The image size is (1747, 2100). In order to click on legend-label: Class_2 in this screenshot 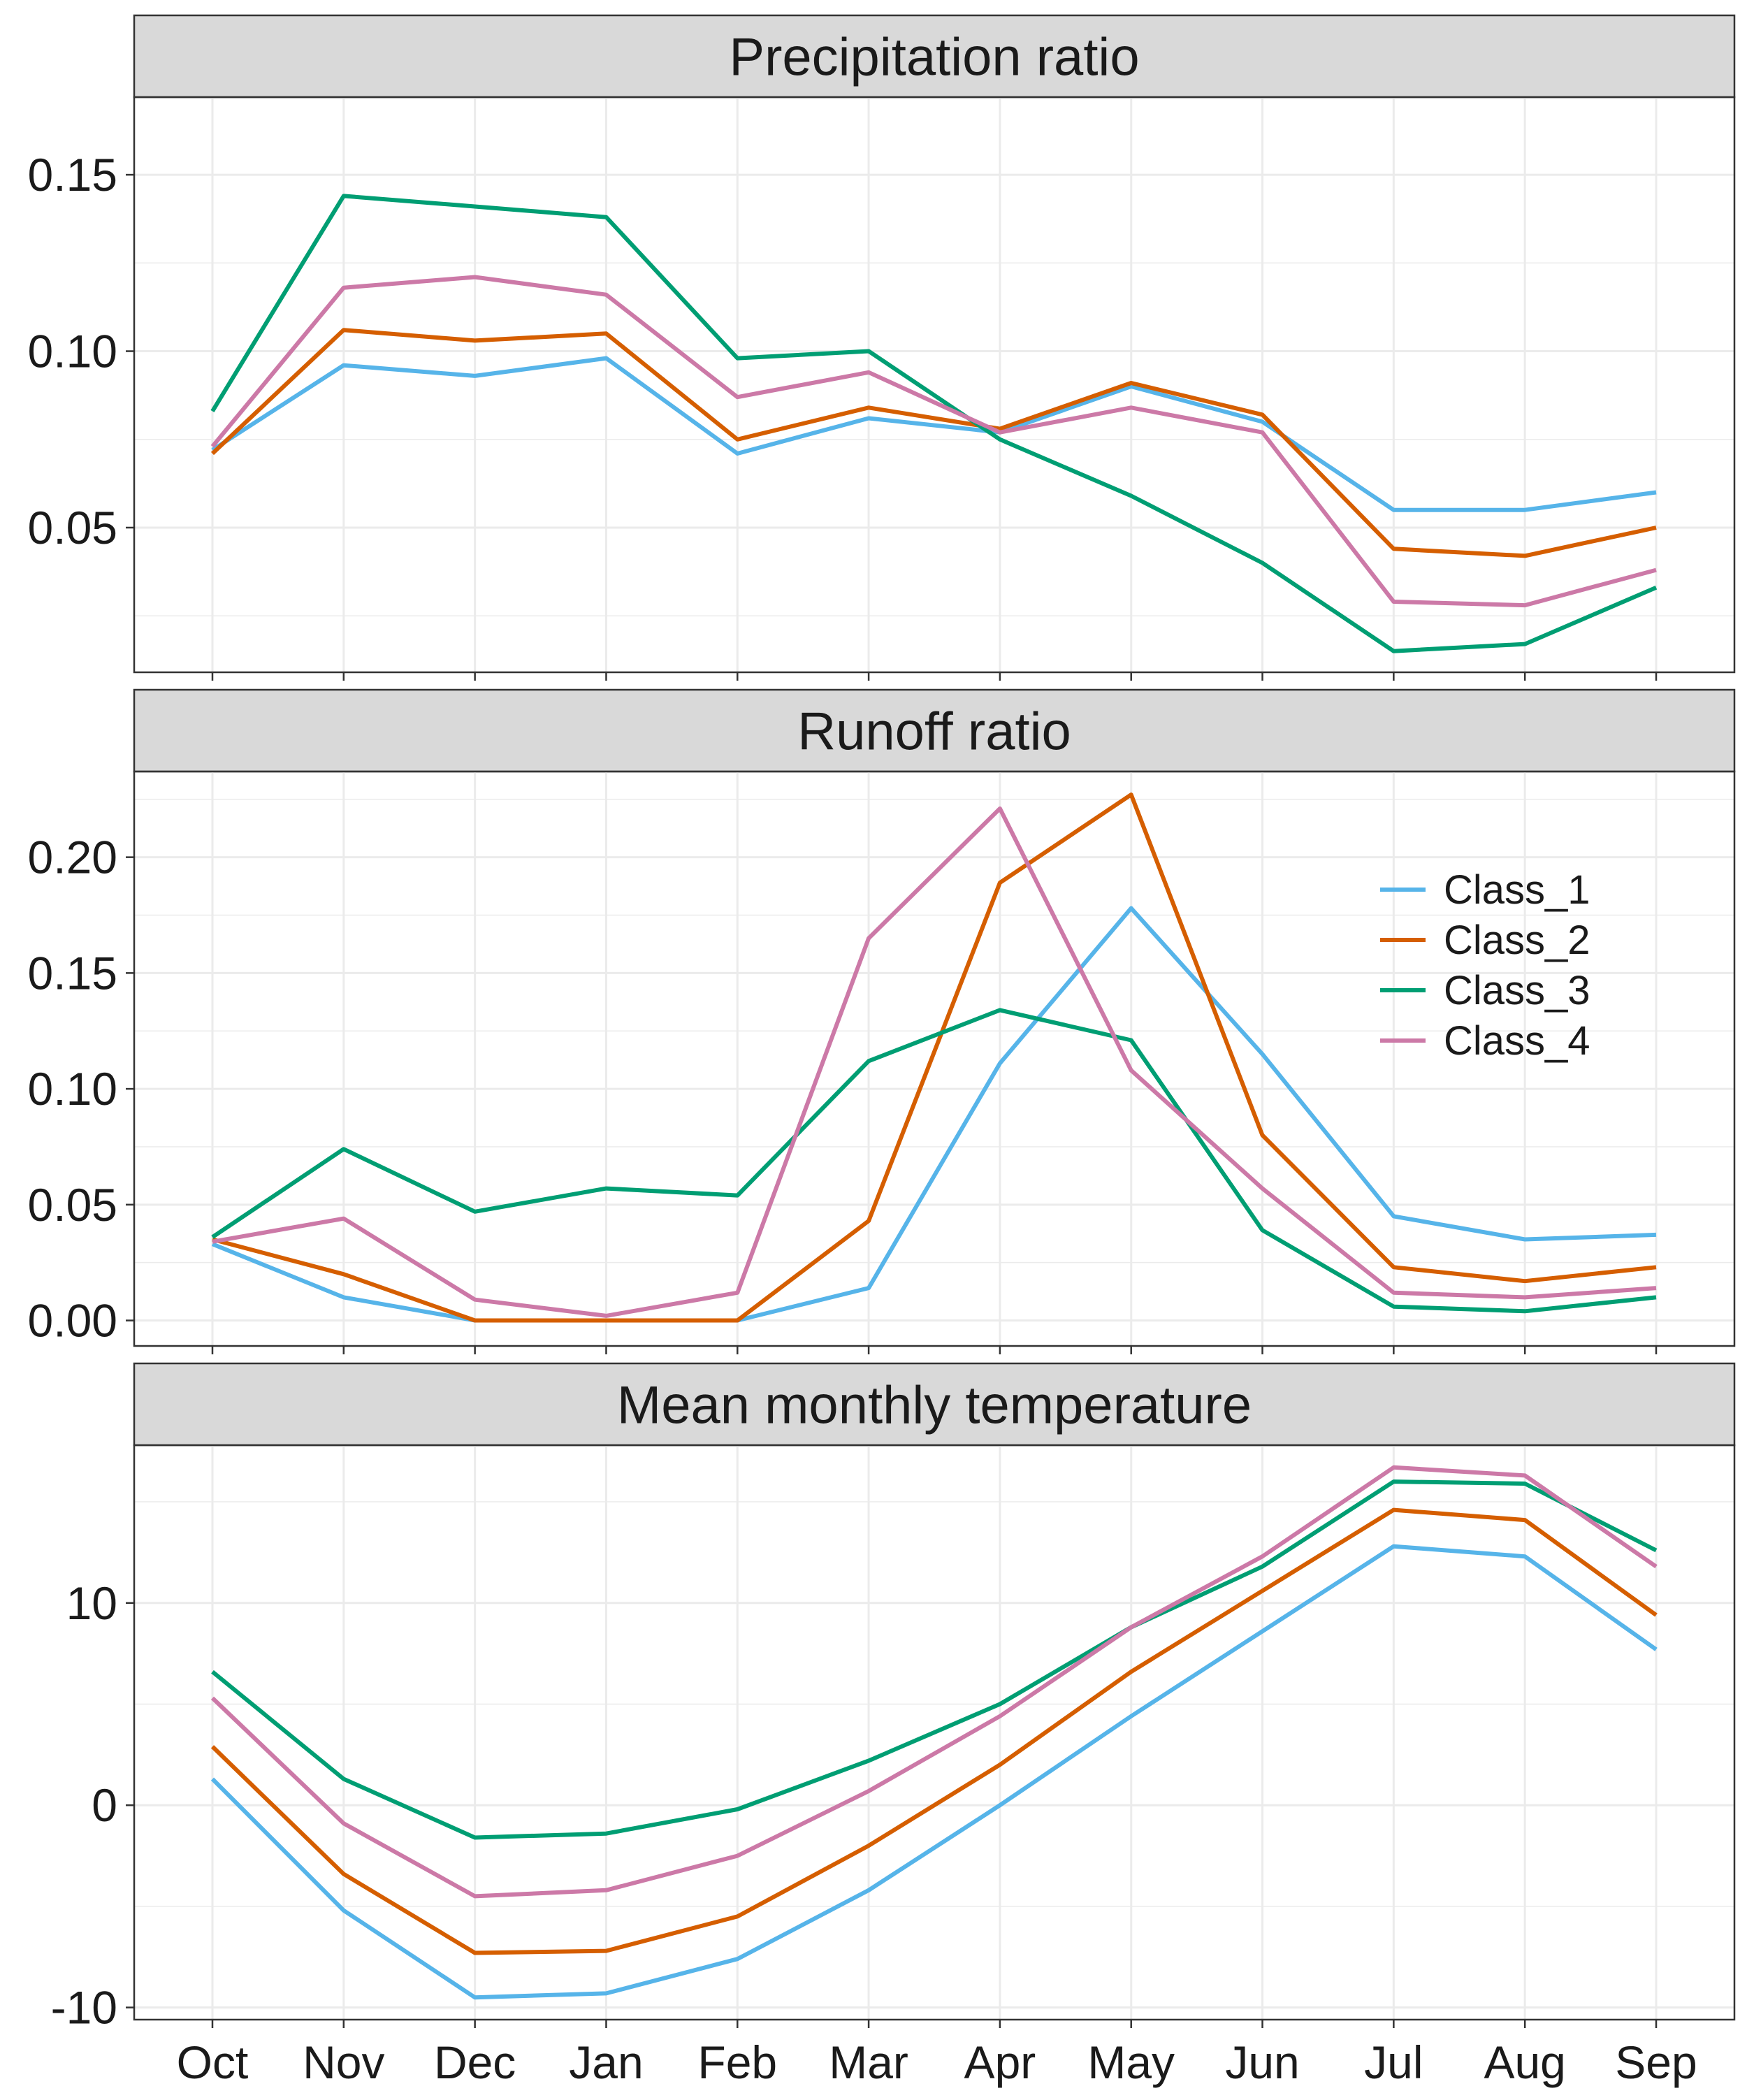, I will do `click(1517, 941)`.